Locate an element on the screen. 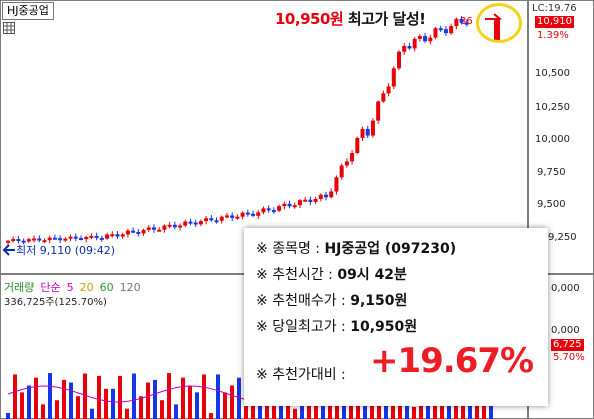 This screenshot has width=594, height=419. current-change-pct: 1.39% is located at coordinates (553, 35).